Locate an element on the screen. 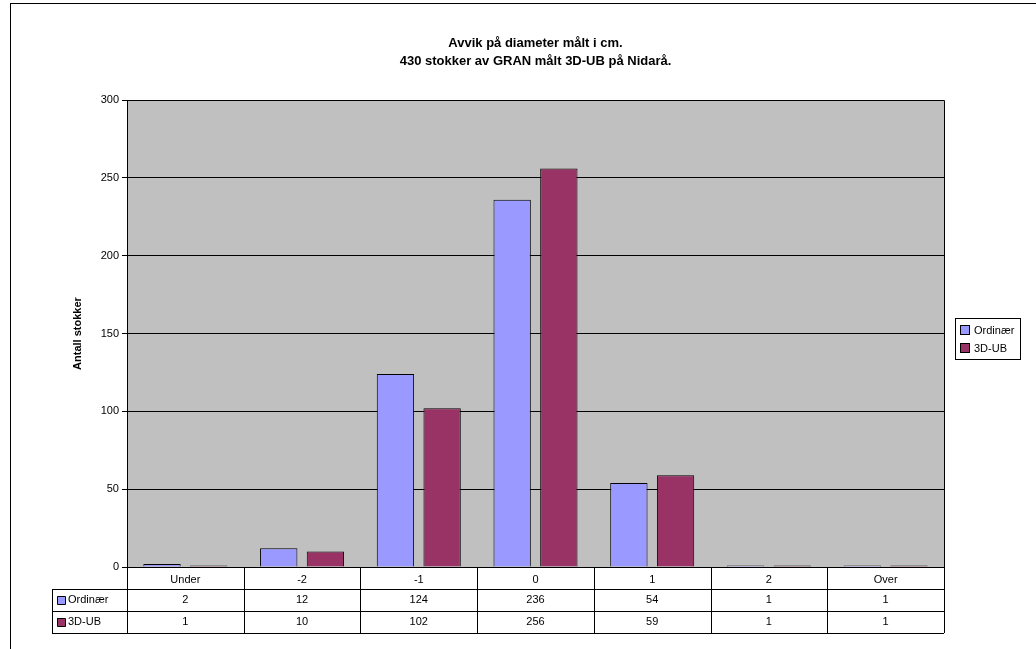 Image resolution: width=1036 pixels, height=649 pixels. x-tick-label: 1 is located at coordinates (652, 578).